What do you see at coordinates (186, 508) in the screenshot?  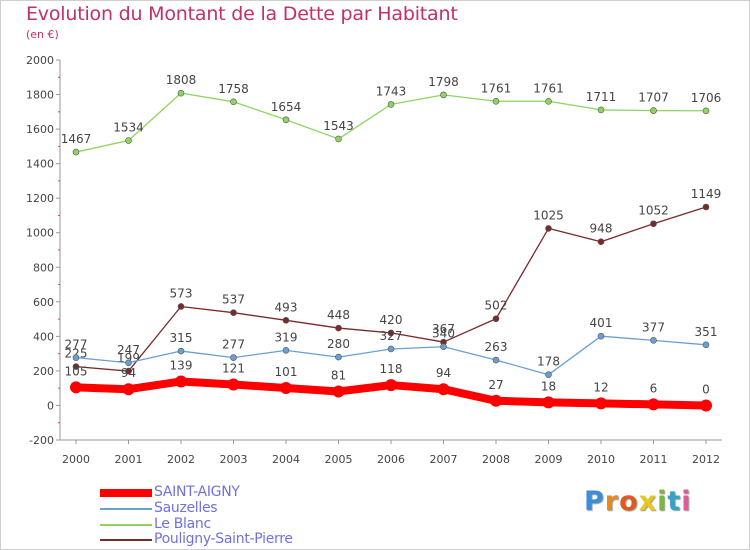 I see `legend-label: Sauzelles` at bounding box center [186, 508].